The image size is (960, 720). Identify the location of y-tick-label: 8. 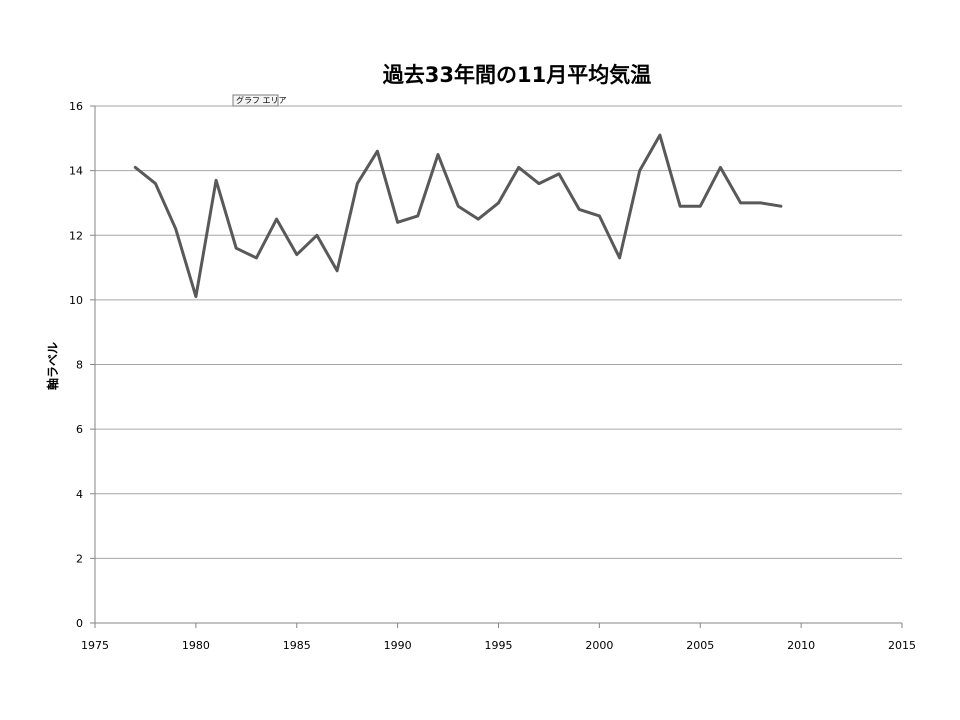
(79, 365).